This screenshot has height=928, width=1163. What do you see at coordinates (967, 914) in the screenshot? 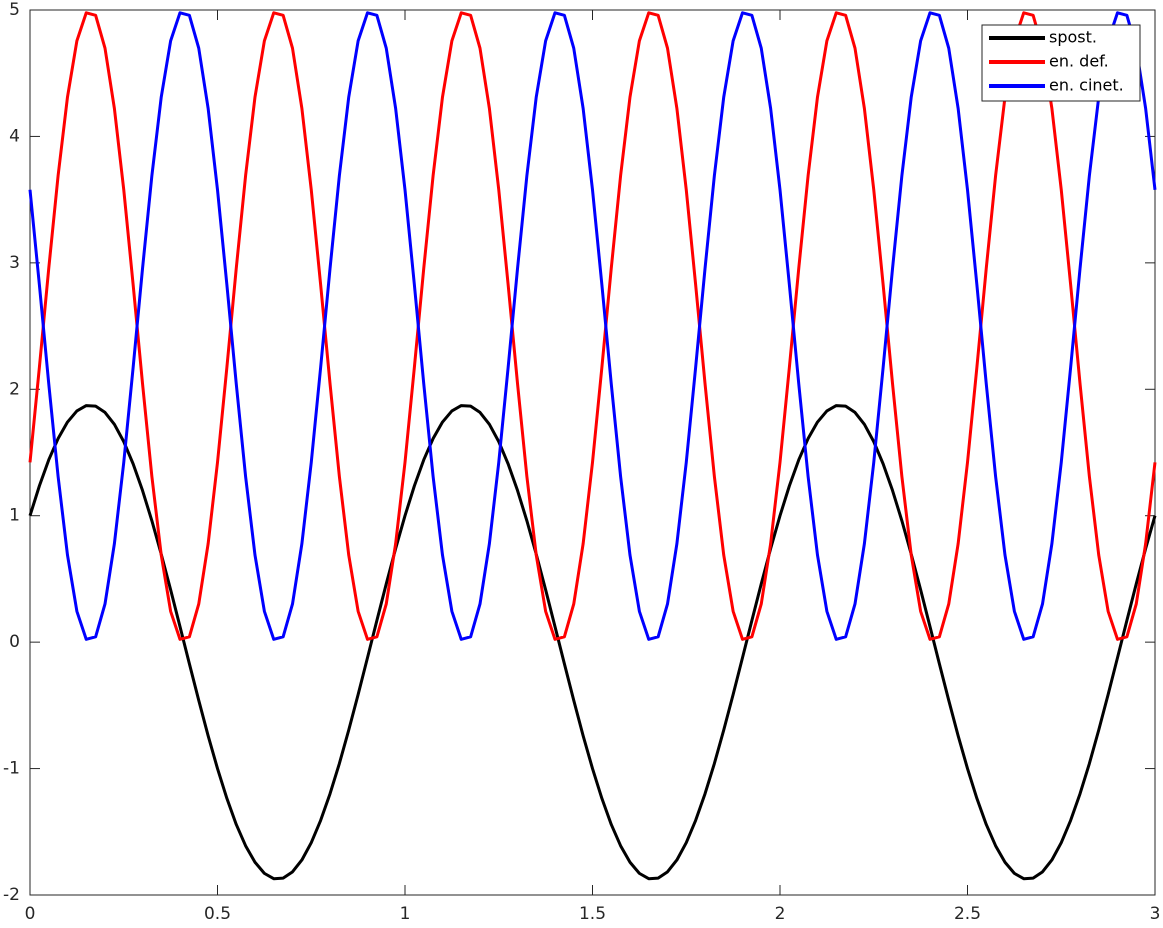
I see `x-tick-label: 2.5` at bounding box center [967, 914].